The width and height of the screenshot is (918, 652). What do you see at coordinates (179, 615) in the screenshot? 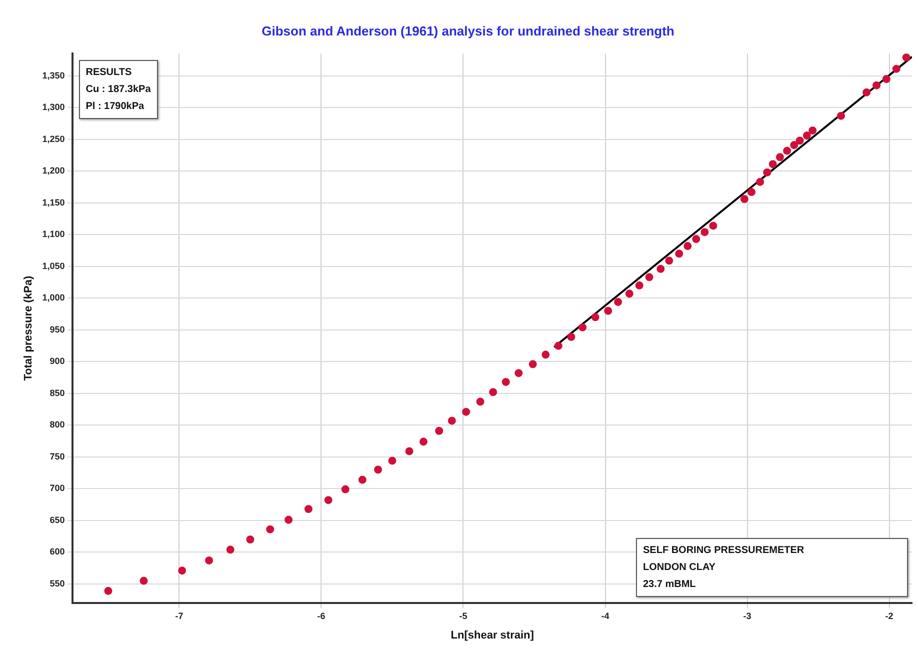
I see `x-tick-label: -7` at bounding box center [179, 615].